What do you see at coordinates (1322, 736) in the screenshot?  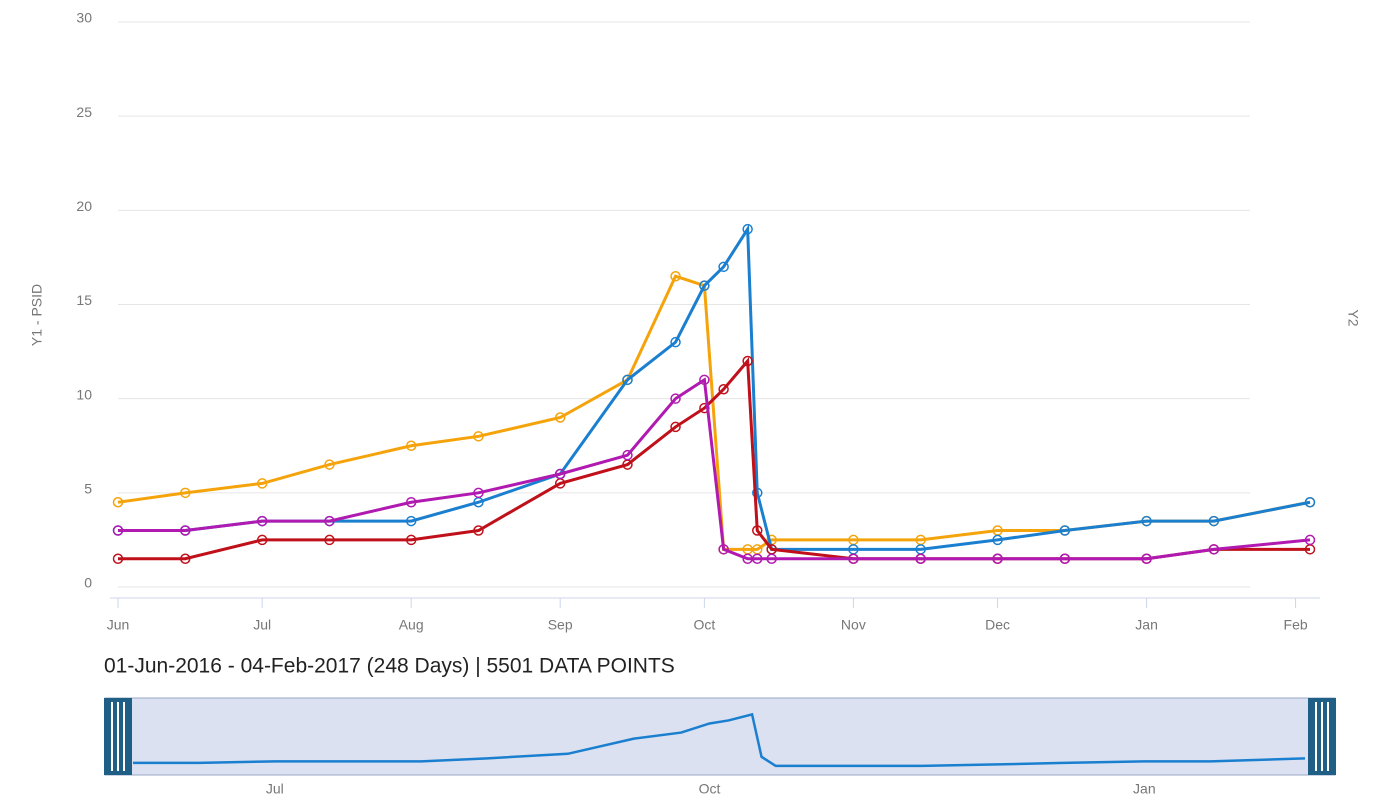 I see `navigator-handle-right` at bounding box center [1322, 736].